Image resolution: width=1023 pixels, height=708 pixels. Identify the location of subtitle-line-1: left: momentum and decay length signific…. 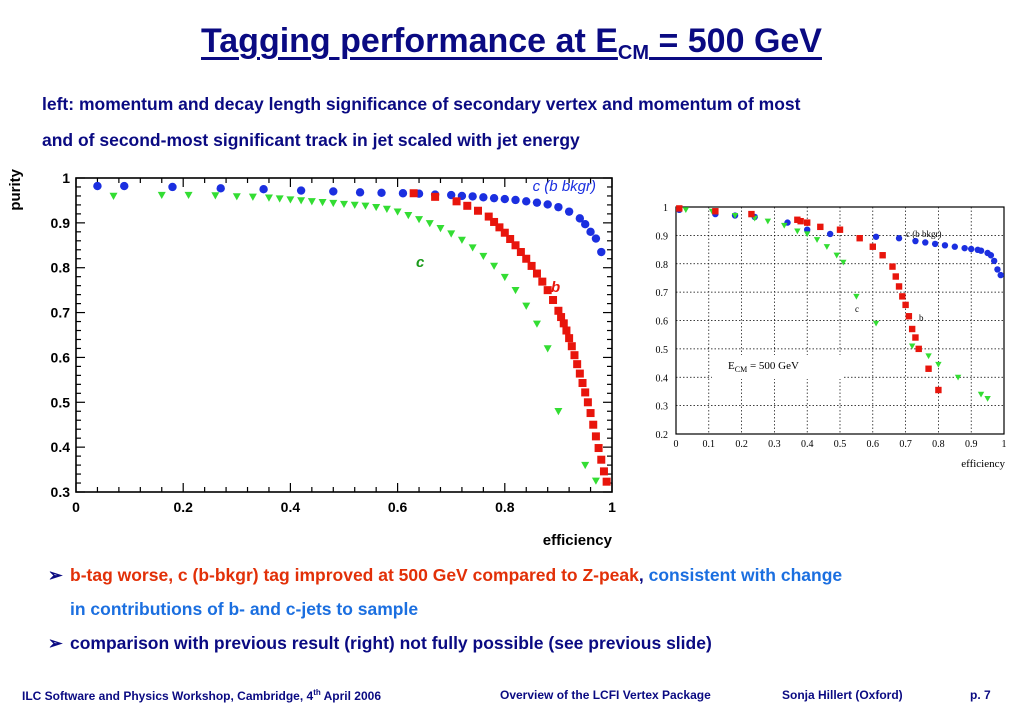
(421, 104).